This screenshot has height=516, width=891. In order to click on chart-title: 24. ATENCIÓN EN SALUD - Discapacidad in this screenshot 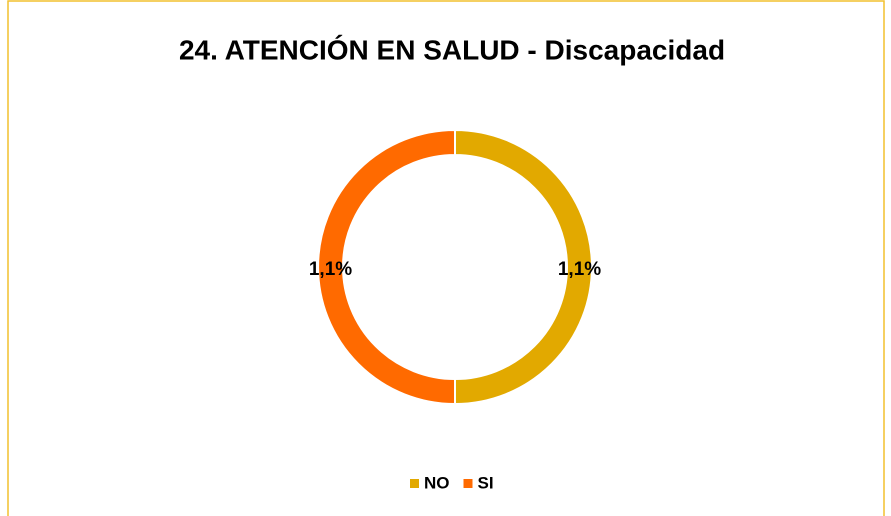, I will do `click(452, 49)`.